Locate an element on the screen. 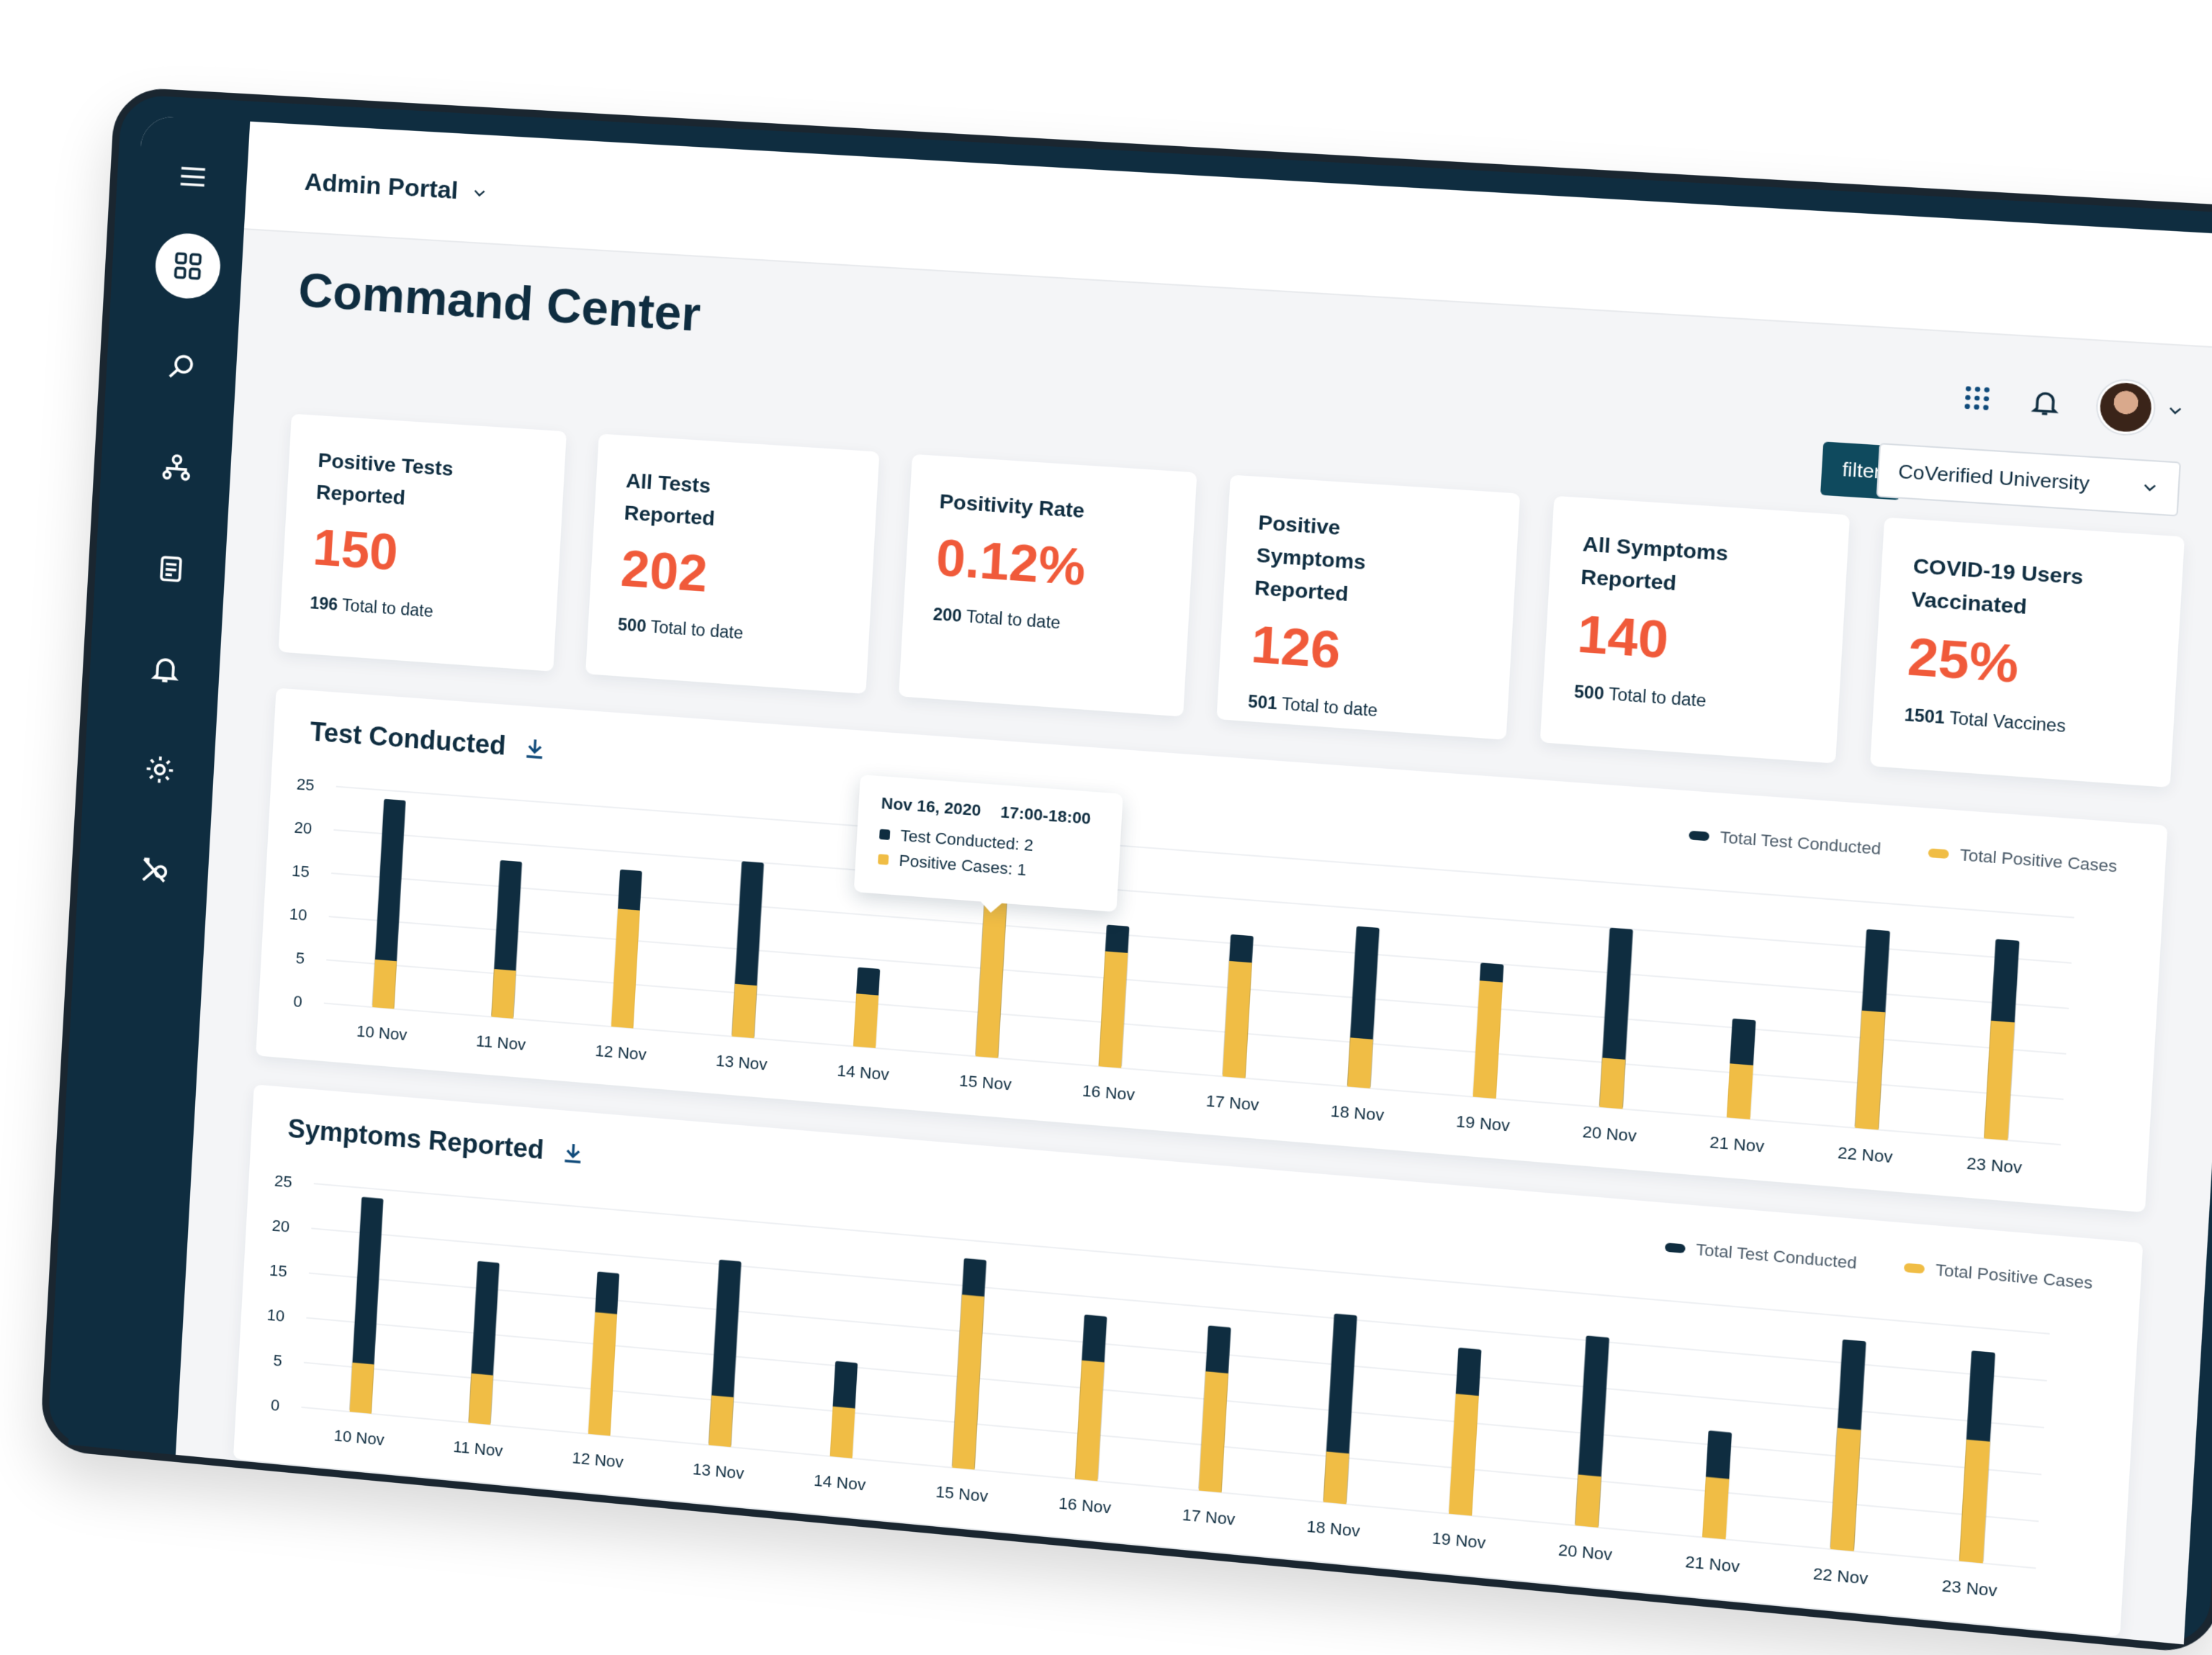 Image resolution: width=2212 pixels, height=1655 pixels. card-label: COVID-19 Users Vaccinated is located at coordinates (2004, 588).